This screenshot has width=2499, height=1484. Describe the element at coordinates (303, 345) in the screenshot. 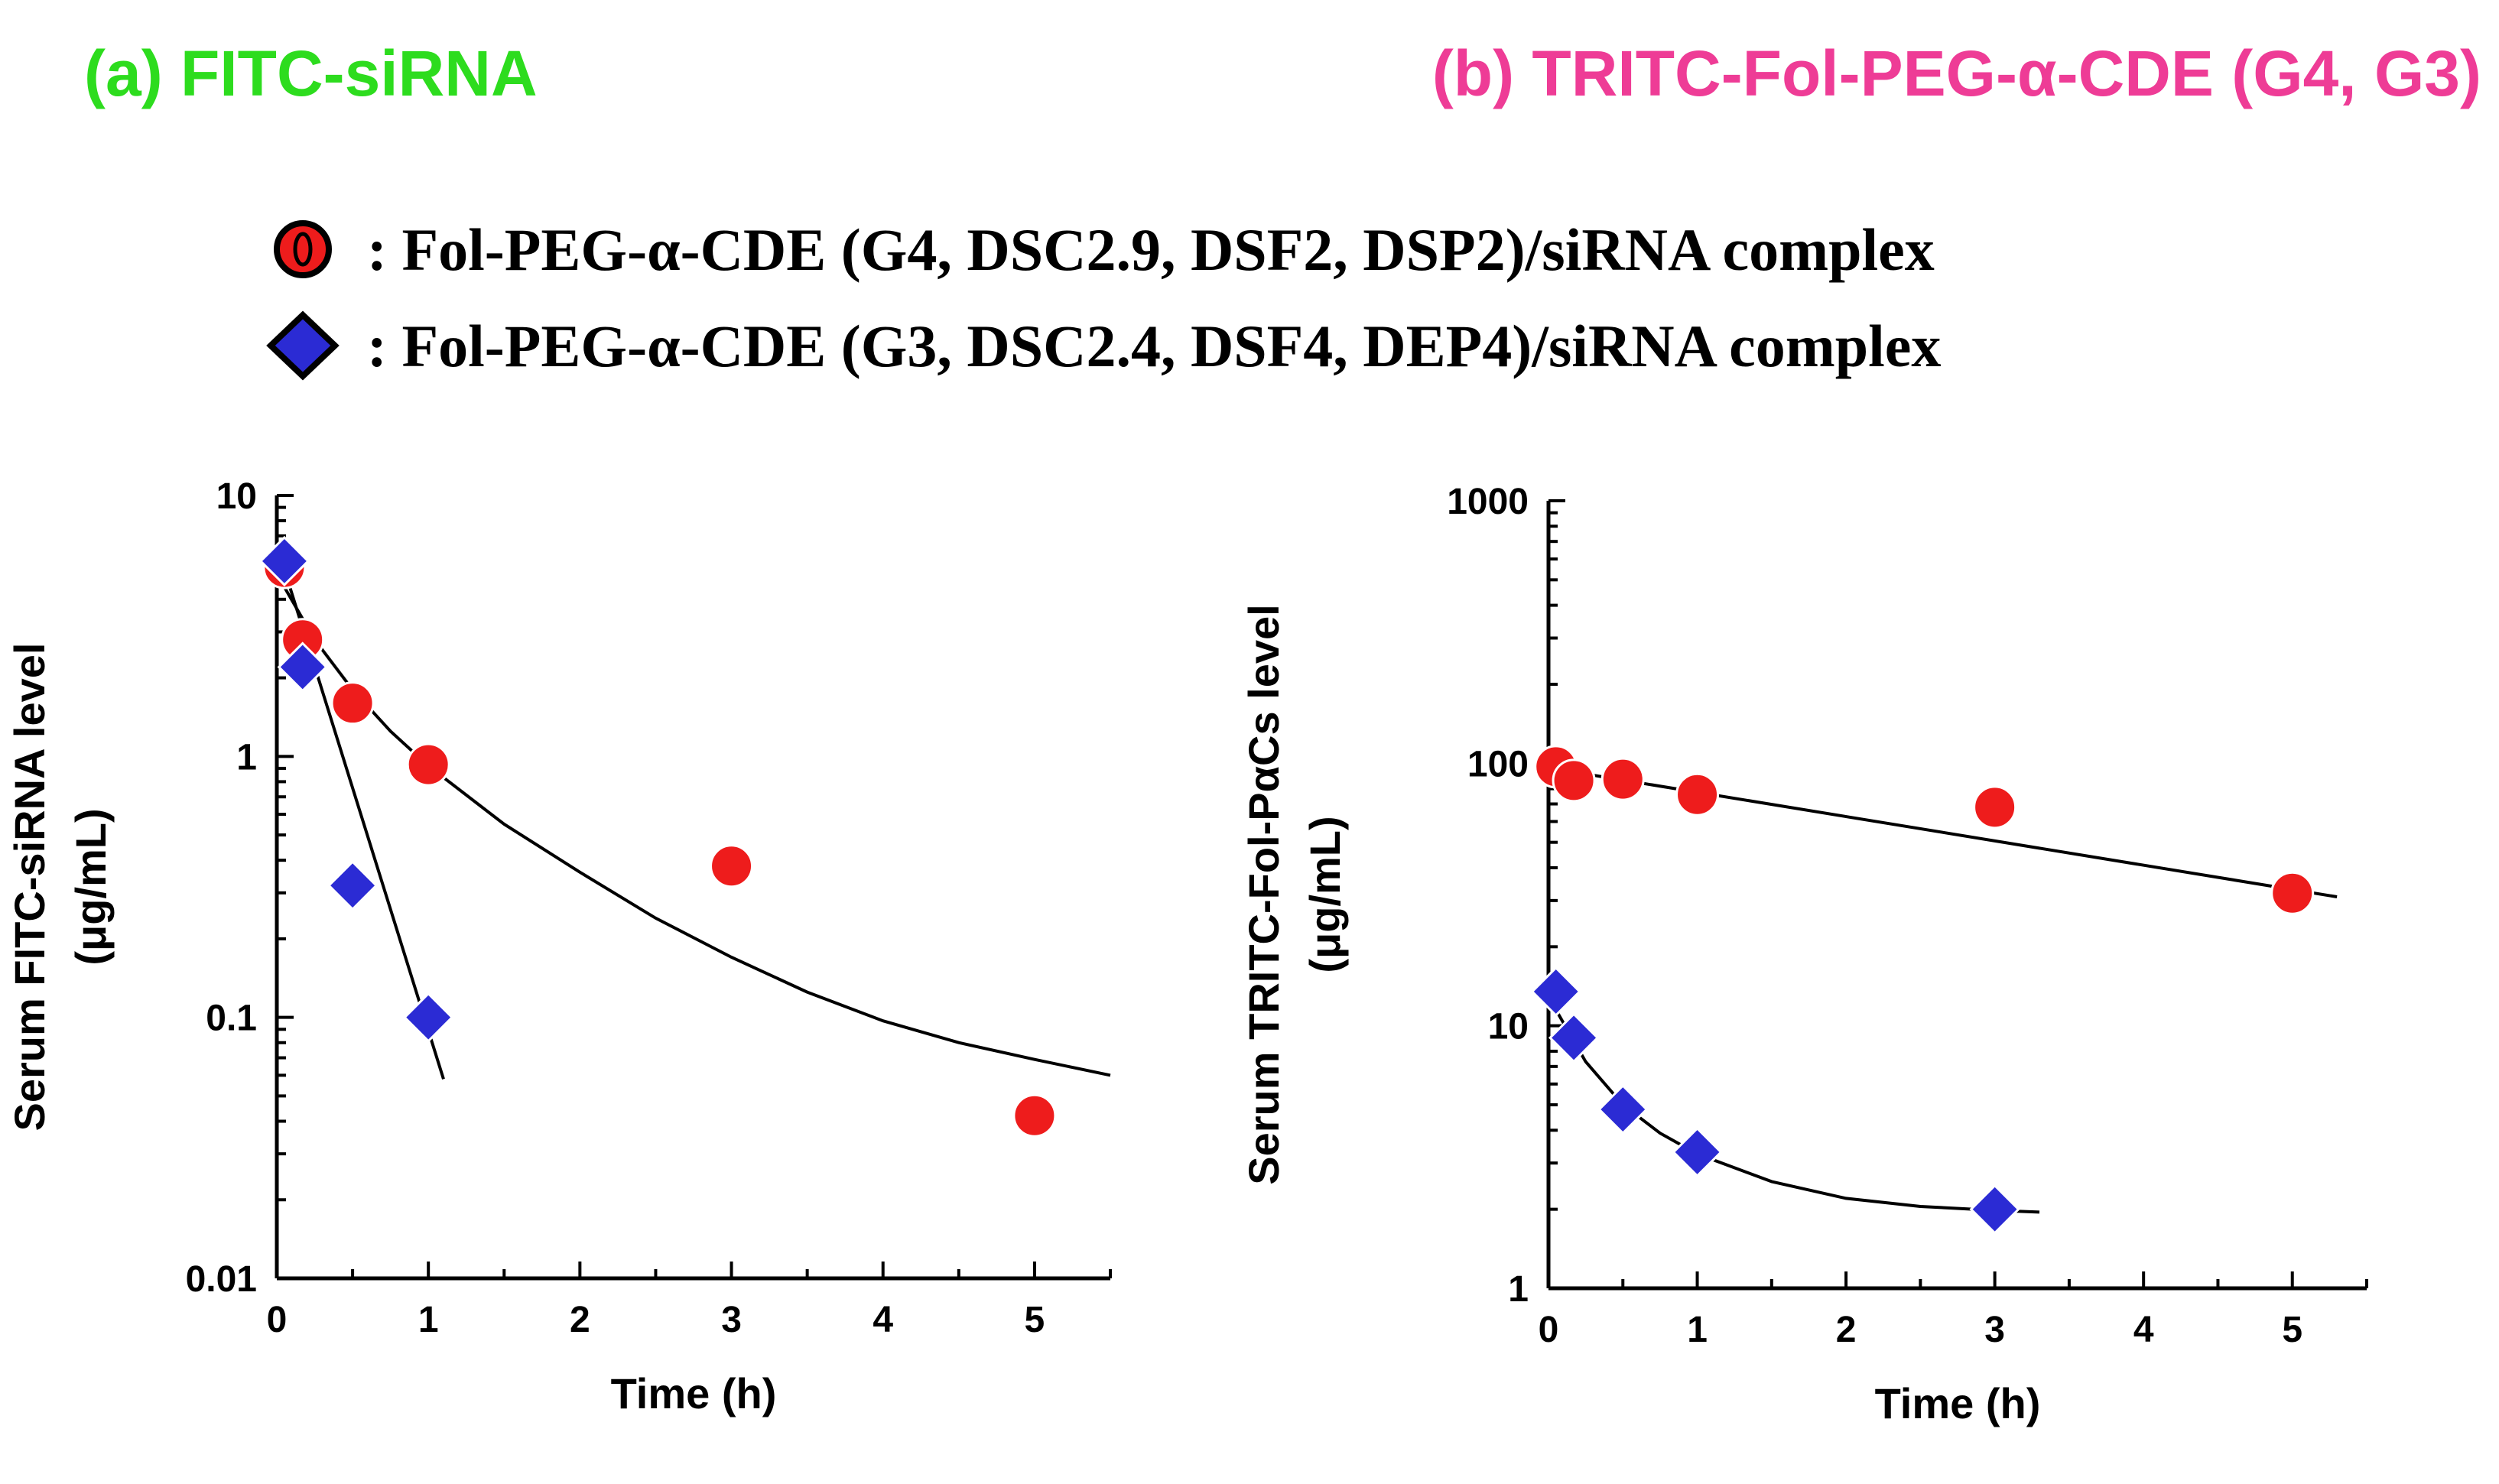

I see `legend-diamond-marker` at that location.